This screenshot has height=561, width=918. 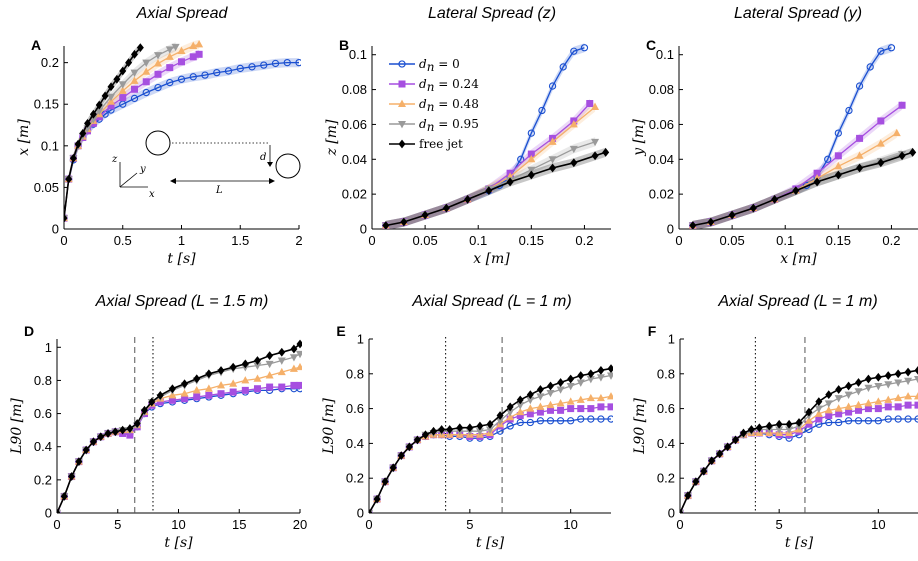 I want to click on y-tick-label: 0.2, so click(x=355, y=478).